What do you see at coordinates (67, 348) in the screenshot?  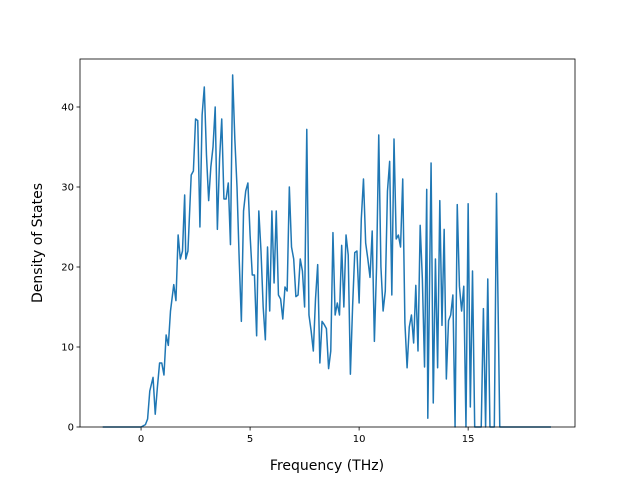 I see `y-tick-label: 10` at bounding box center [67, 348].